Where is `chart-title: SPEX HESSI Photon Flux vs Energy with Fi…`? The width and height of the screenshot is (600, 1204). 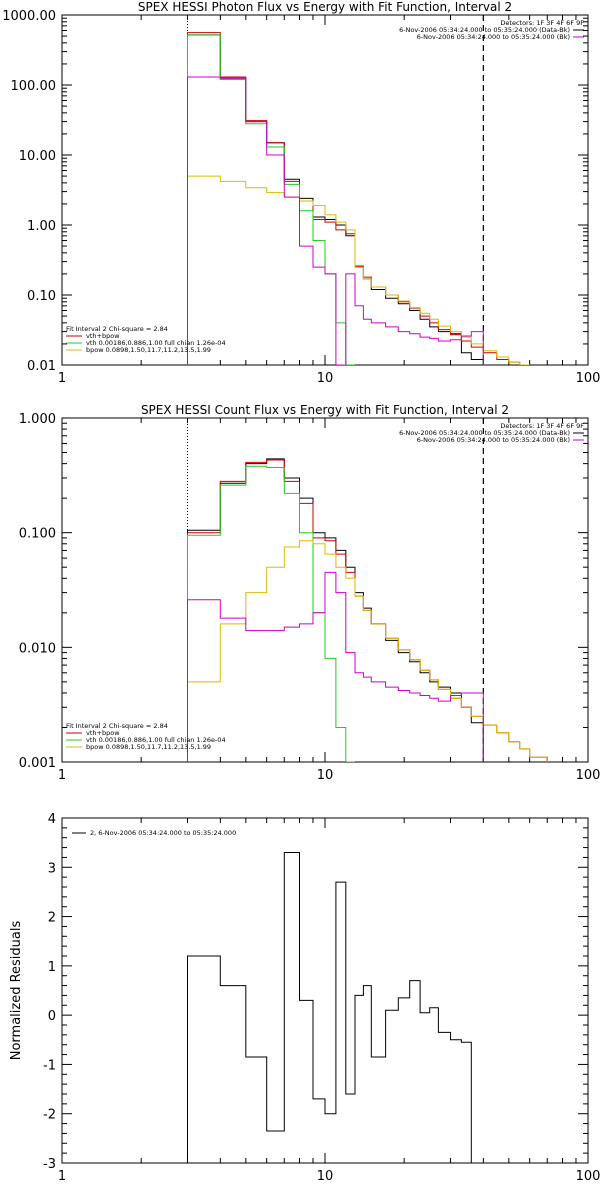 chart-title: SPEX HESSI Photon Flux vs Energy with Fi… is located at coordinates (325, 7).